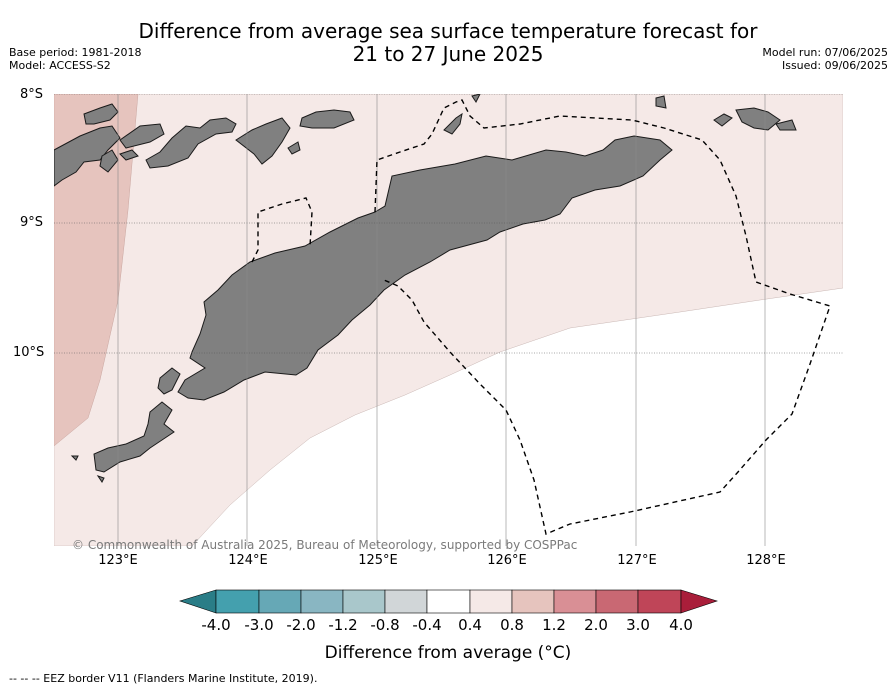 The image size is (896, 690). Describe the element at coordinates (100, 479) in the screenshot. I see `small-island-f` at that location.